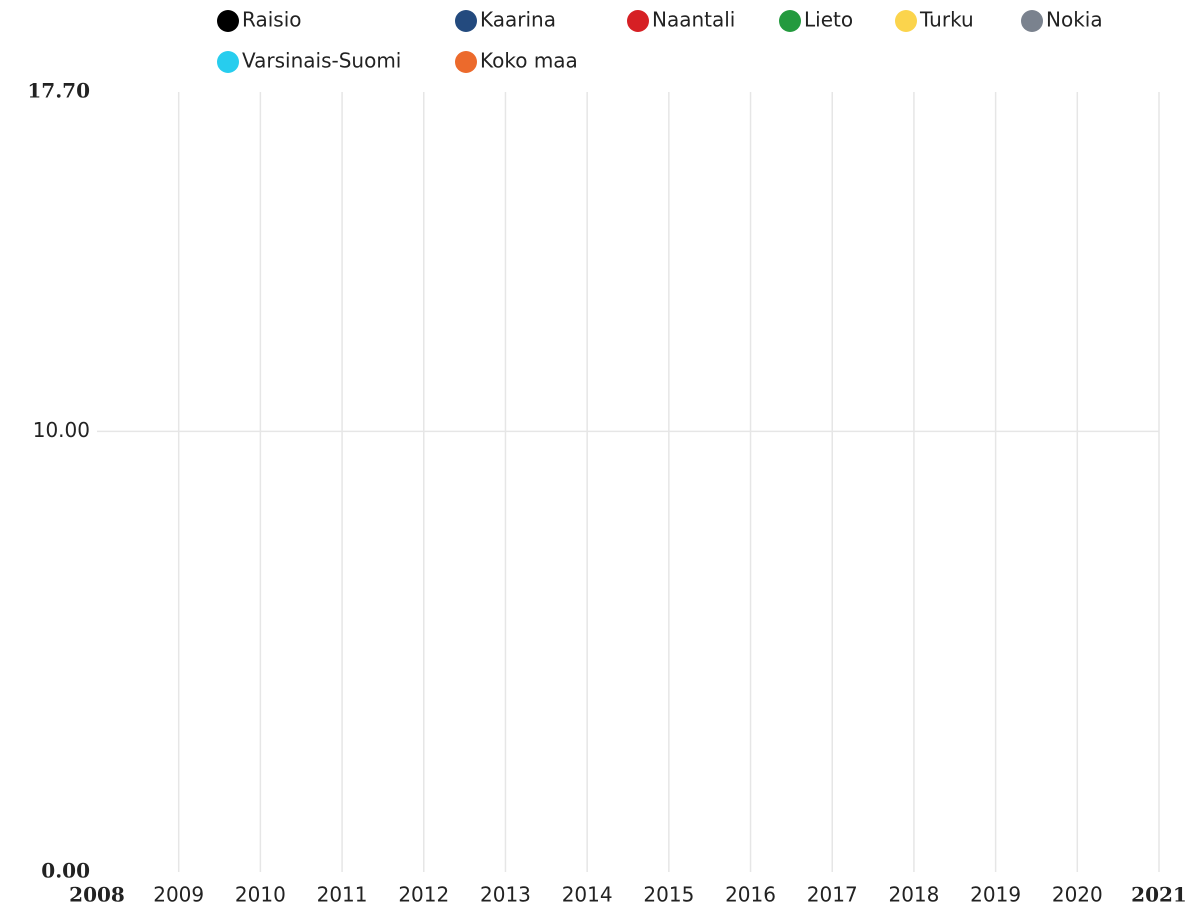 Image resolution: width=1191 pixels, height=910 pixels. What do you see at coordinates (97, 895) in the screenshot?
I see `x-tick-label: 2008` at bounding box center [97, 895].